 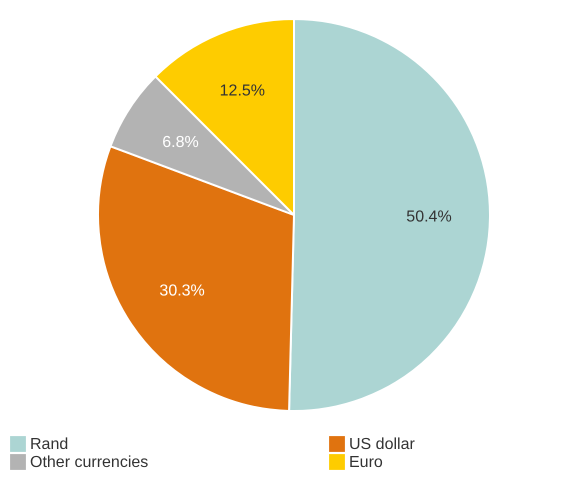 I want to click on legend-label: US dollar, so click(x=382, y=444).